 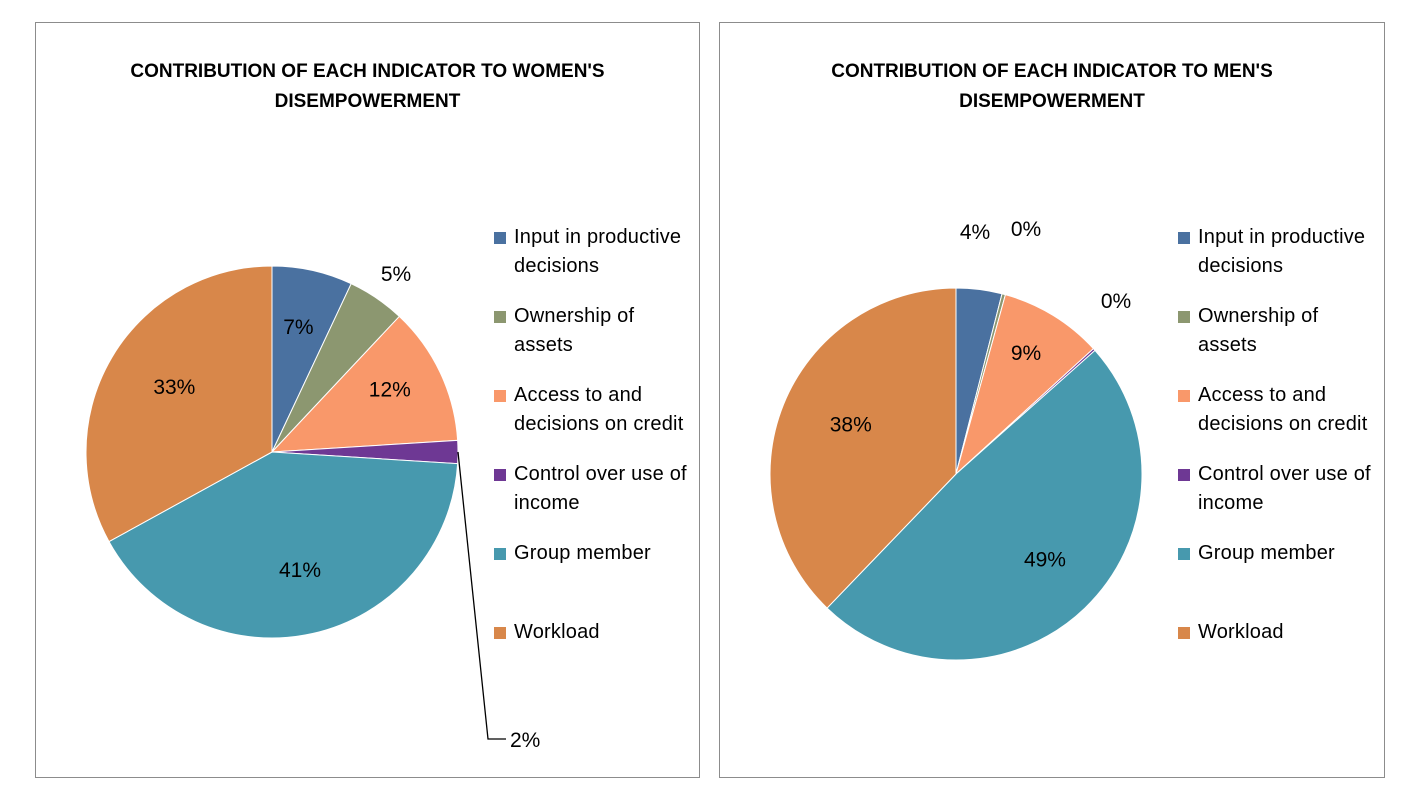 What do you see at coordinates (300, 570) in the screenshot?
I see `data-label-group: 41%` at bounding box center [300, 570].